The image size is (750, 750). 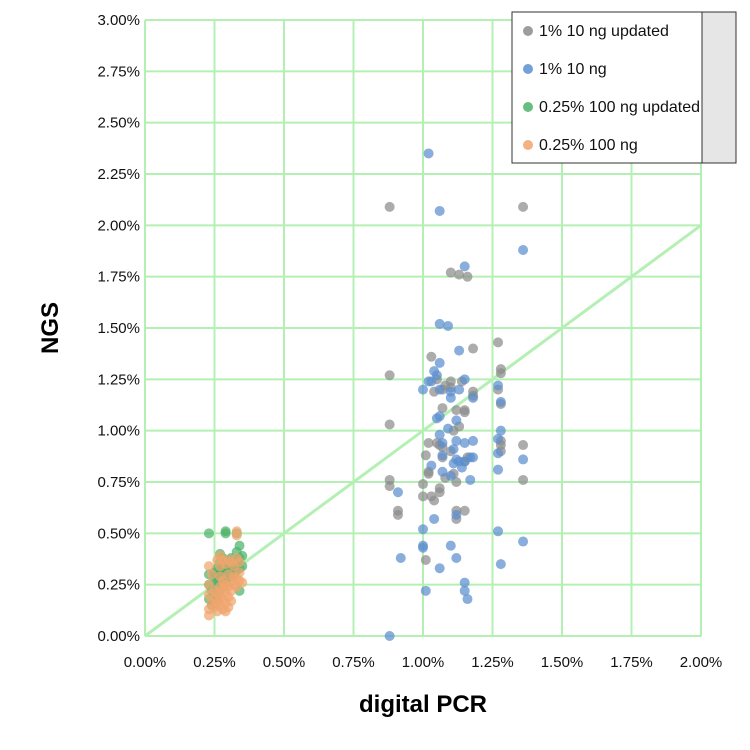 I want to click on y-tick-label: 2.00%, so click(x=118, y=225).